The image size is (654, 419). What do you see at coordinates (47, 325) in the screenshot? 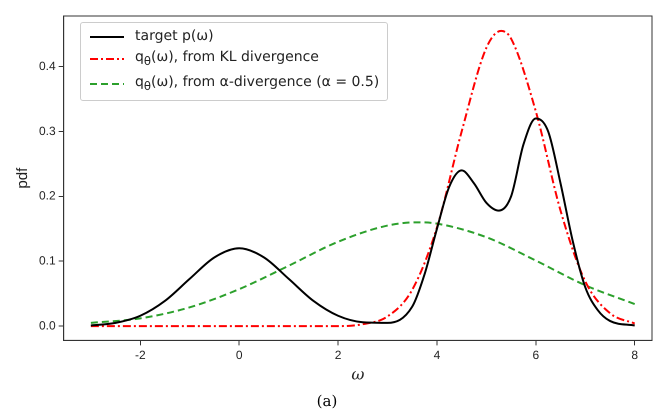
I see `y-tick-label: 0.0` at bounding box center [47, 325].